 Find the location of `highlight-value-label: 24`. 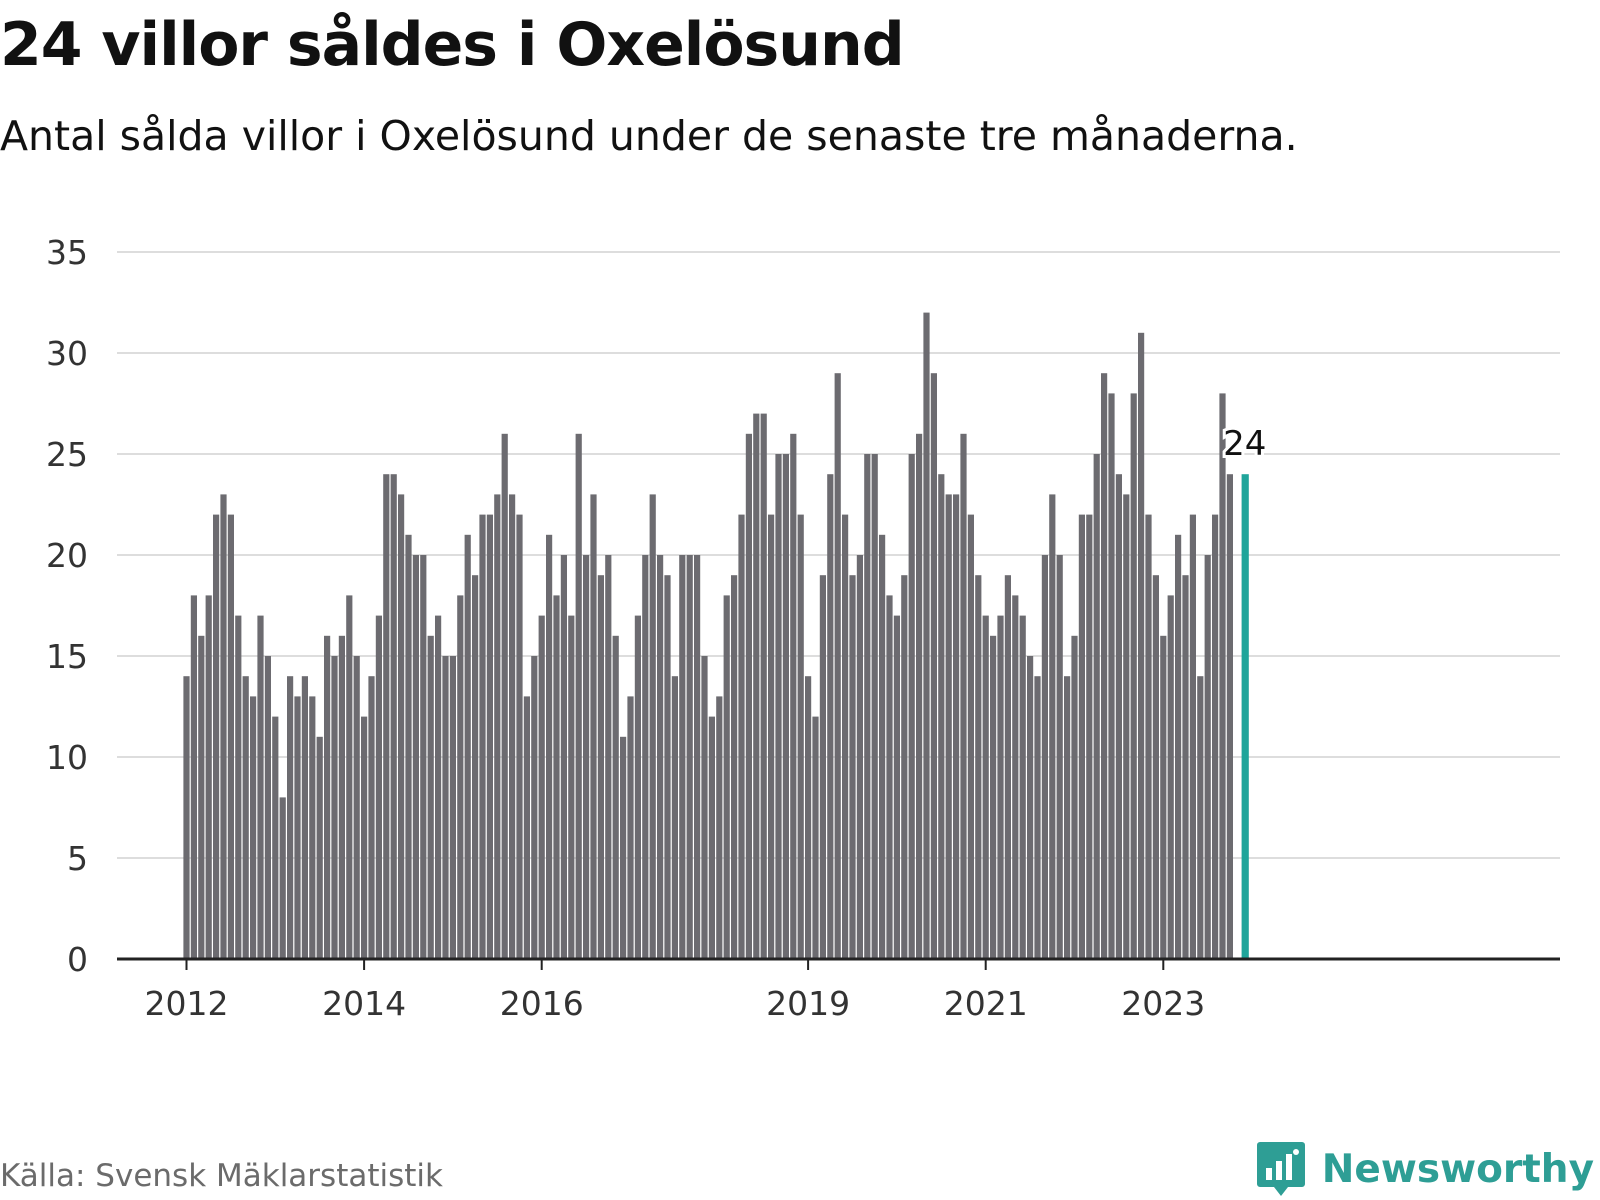

highlight-value-label: 24 is located at coordinates (1244, 444).